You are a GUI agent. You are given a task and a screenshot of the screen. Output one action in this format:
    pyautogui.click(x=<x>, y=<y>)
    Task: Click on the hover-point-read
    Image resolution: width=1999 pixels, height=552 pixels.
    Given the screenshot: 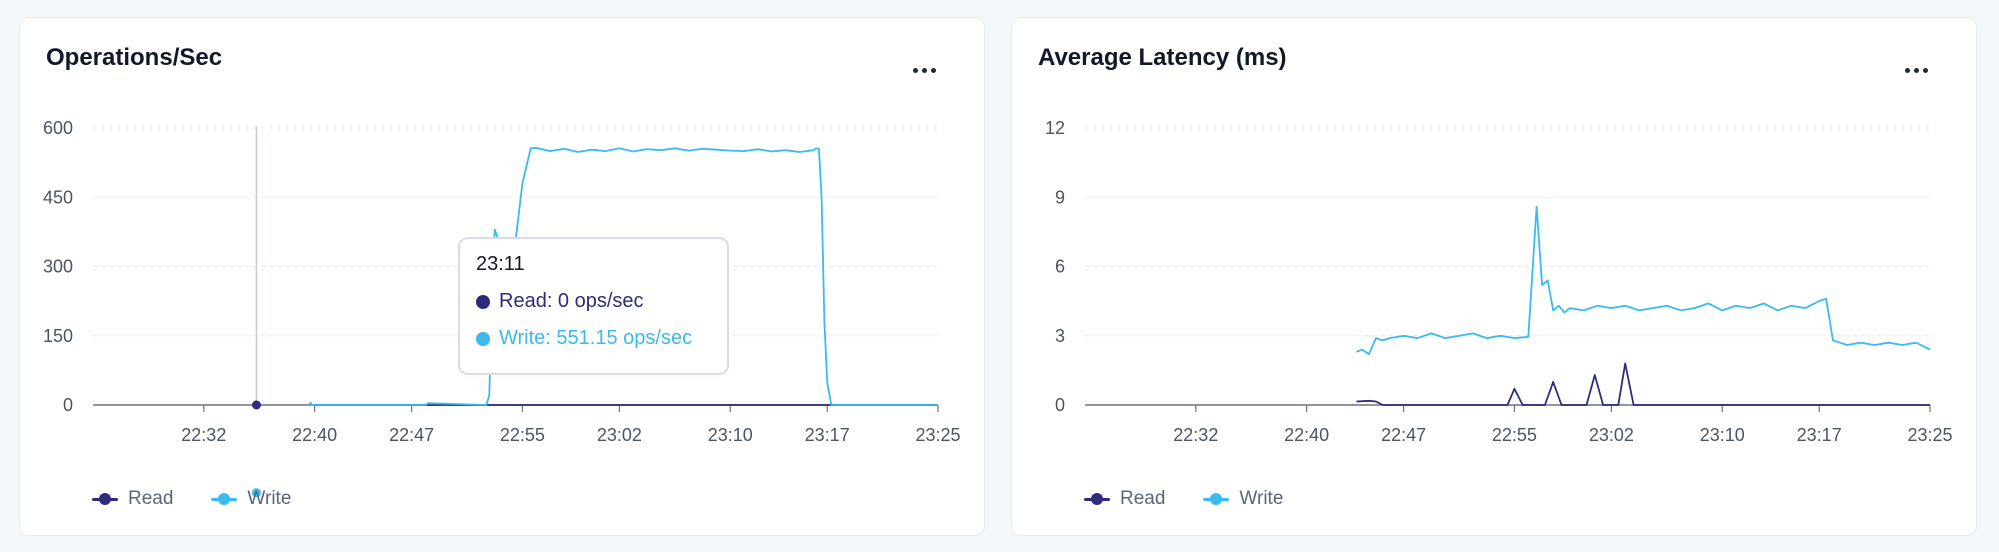 What is the action you would take?
    pyautogui.click(x=256, y=405)
    